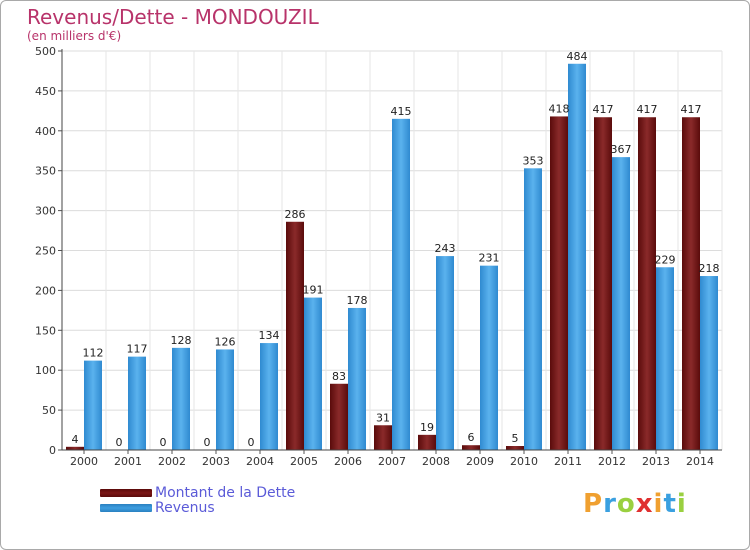 The height and width of the screenshot is (550, 750). Describe the element at coordinates (45, 330) in the screenshot. I see `y-tick-label: 150` at that location.